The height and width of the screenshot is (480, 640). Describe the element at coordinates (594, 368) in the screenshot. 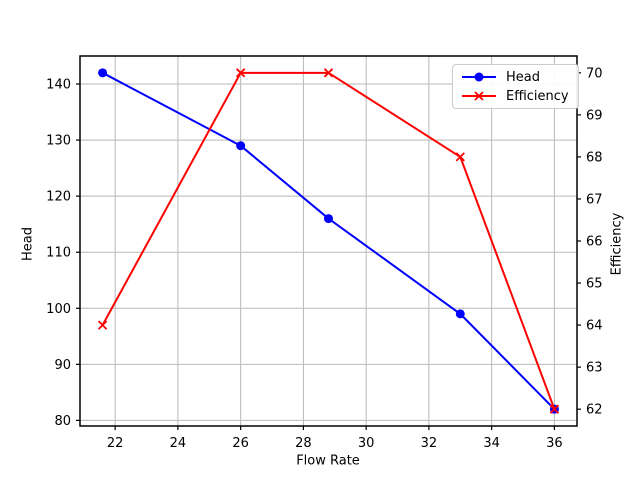

I see `y-right-tick-label: 63` at that location.